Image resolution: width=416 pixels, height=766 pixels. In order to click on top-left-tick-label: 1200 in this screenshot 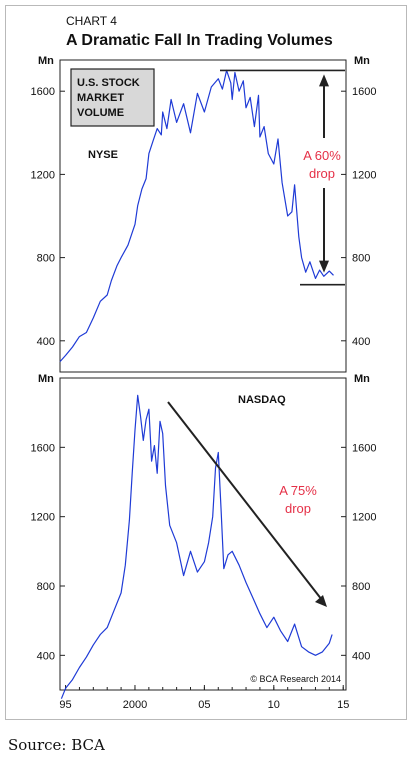, I will do `click(43, 175)`.